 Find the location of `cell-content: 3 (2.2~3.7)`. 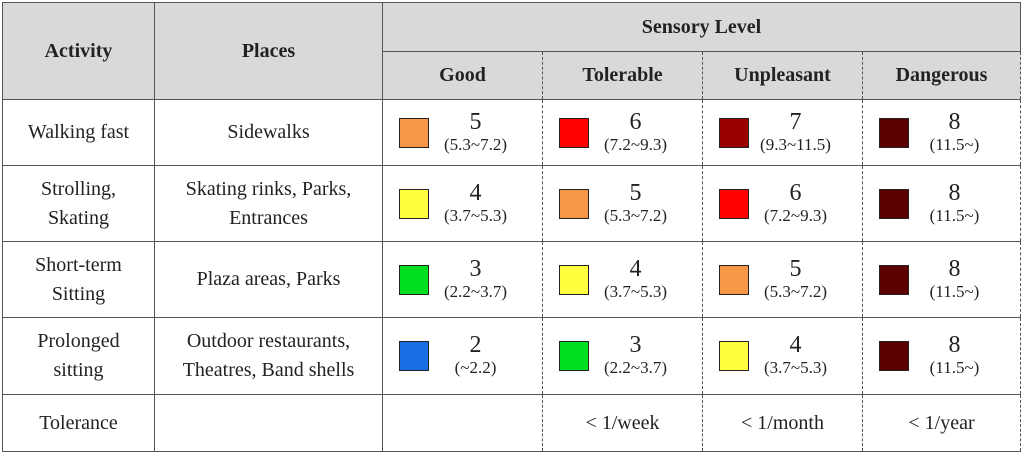

cell-content: 3 (2.2~3.7) is located at coordinates (462, 280).